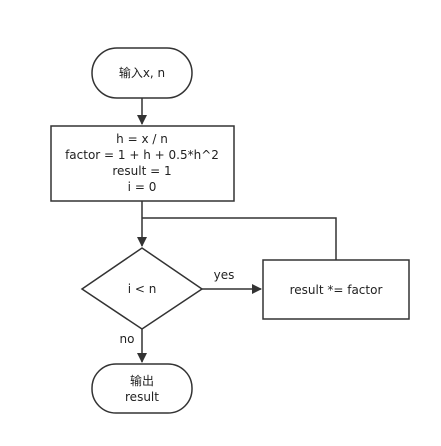 This screenshot has height=446, width=441. I want to click on update-node: result *= factor, so click(336, 289).